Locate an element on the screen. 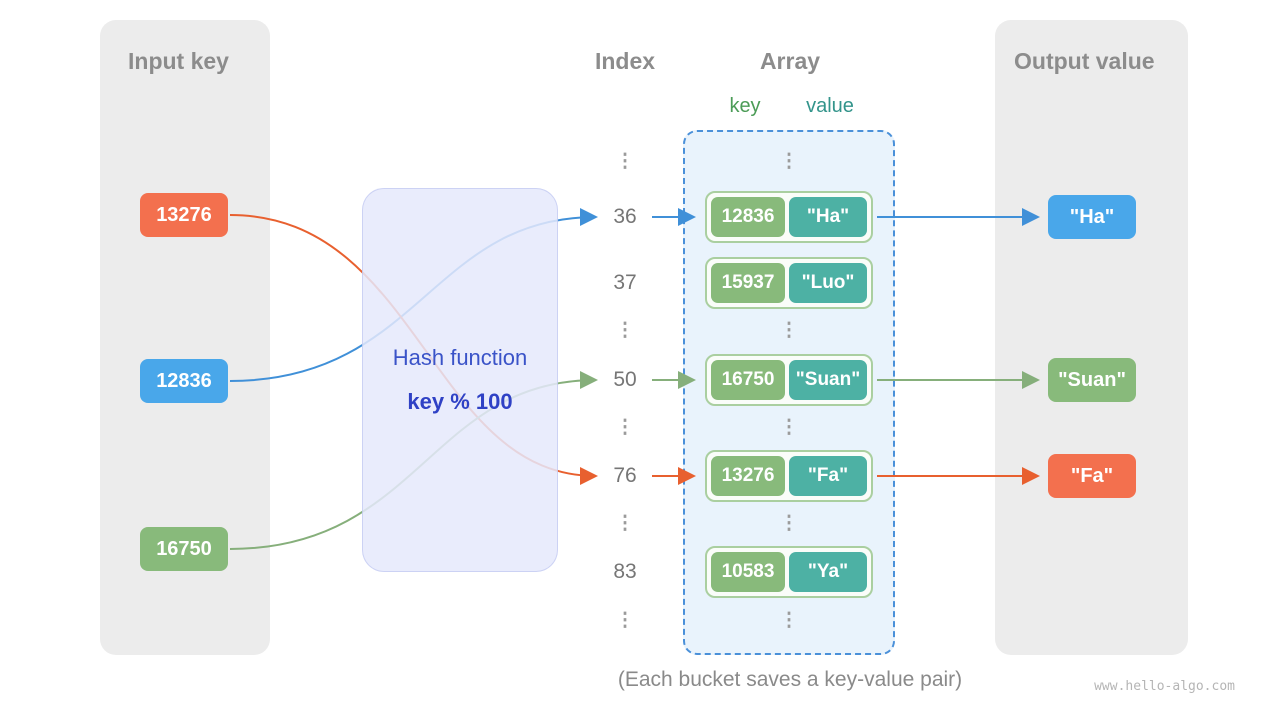  hash-function-box: Hash function key % 100 is located at coordinates (460, 380).